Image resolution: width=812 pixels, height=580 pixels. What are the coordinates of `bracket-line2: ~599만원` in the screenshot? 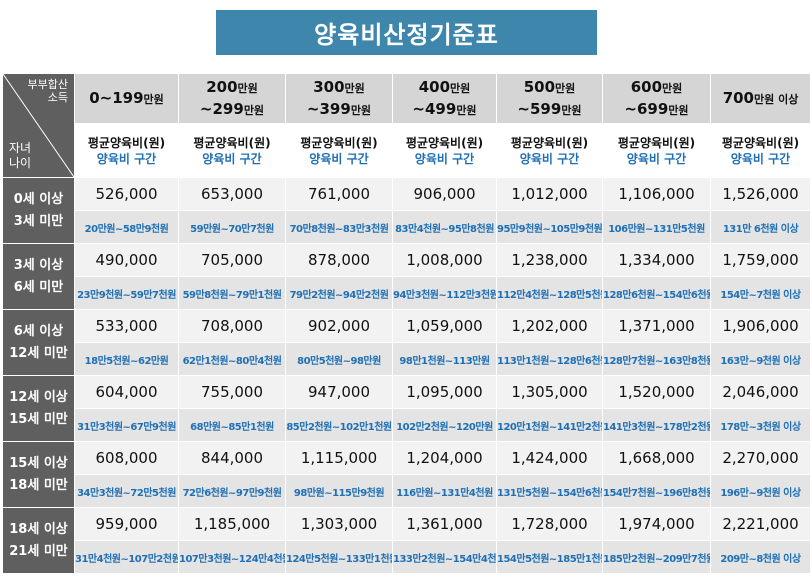 It's located at (549, 110).